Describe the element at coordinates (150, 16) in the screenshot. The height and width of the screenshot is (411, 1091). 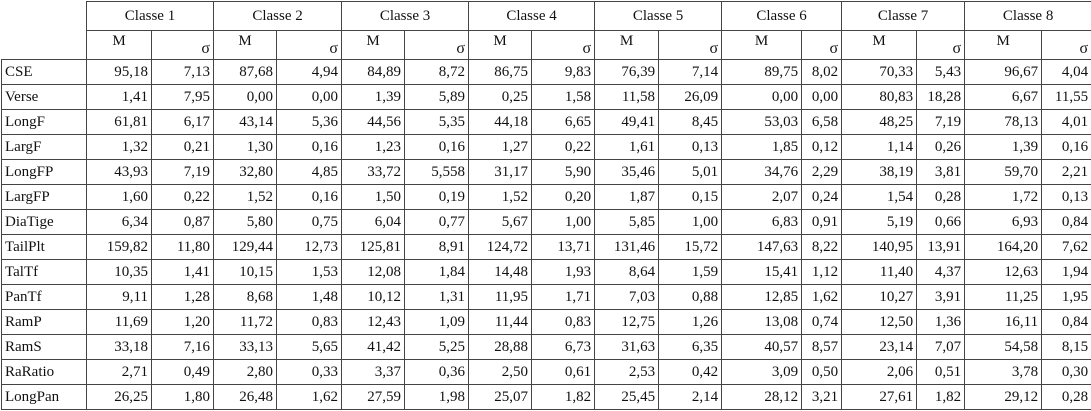
I see `class-header: Classe 1` at that location.